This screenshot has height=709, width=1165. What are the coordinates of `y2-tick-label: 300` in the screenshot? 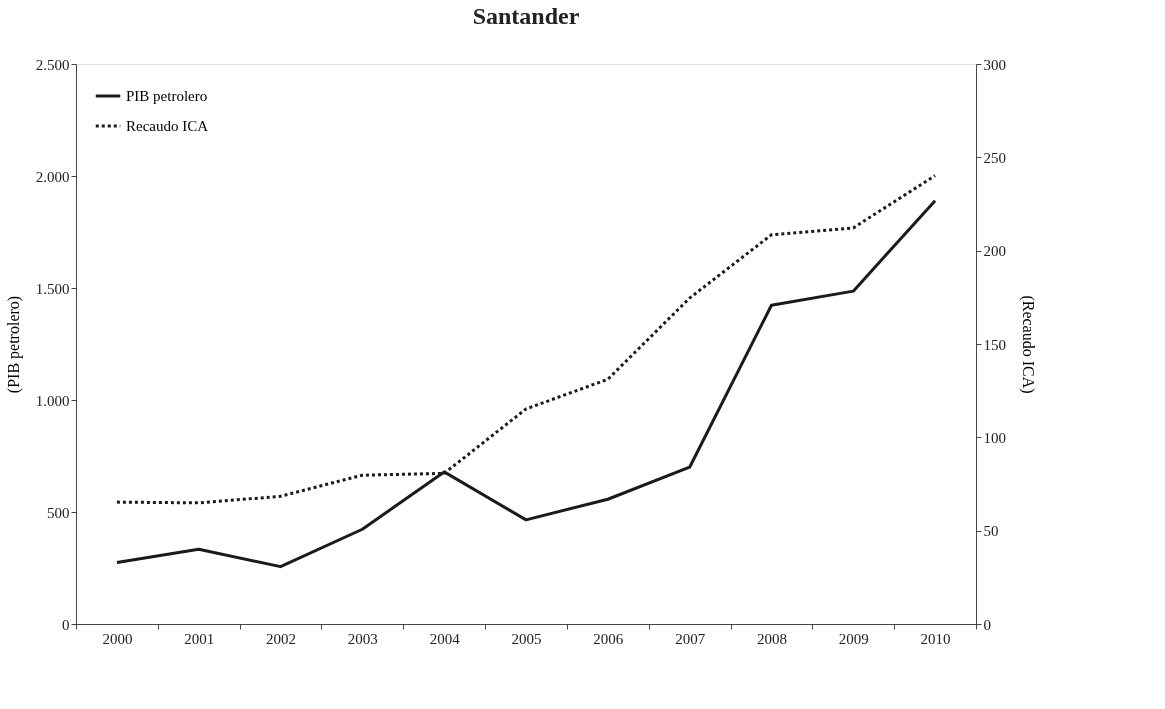 It's located at (994, 64).